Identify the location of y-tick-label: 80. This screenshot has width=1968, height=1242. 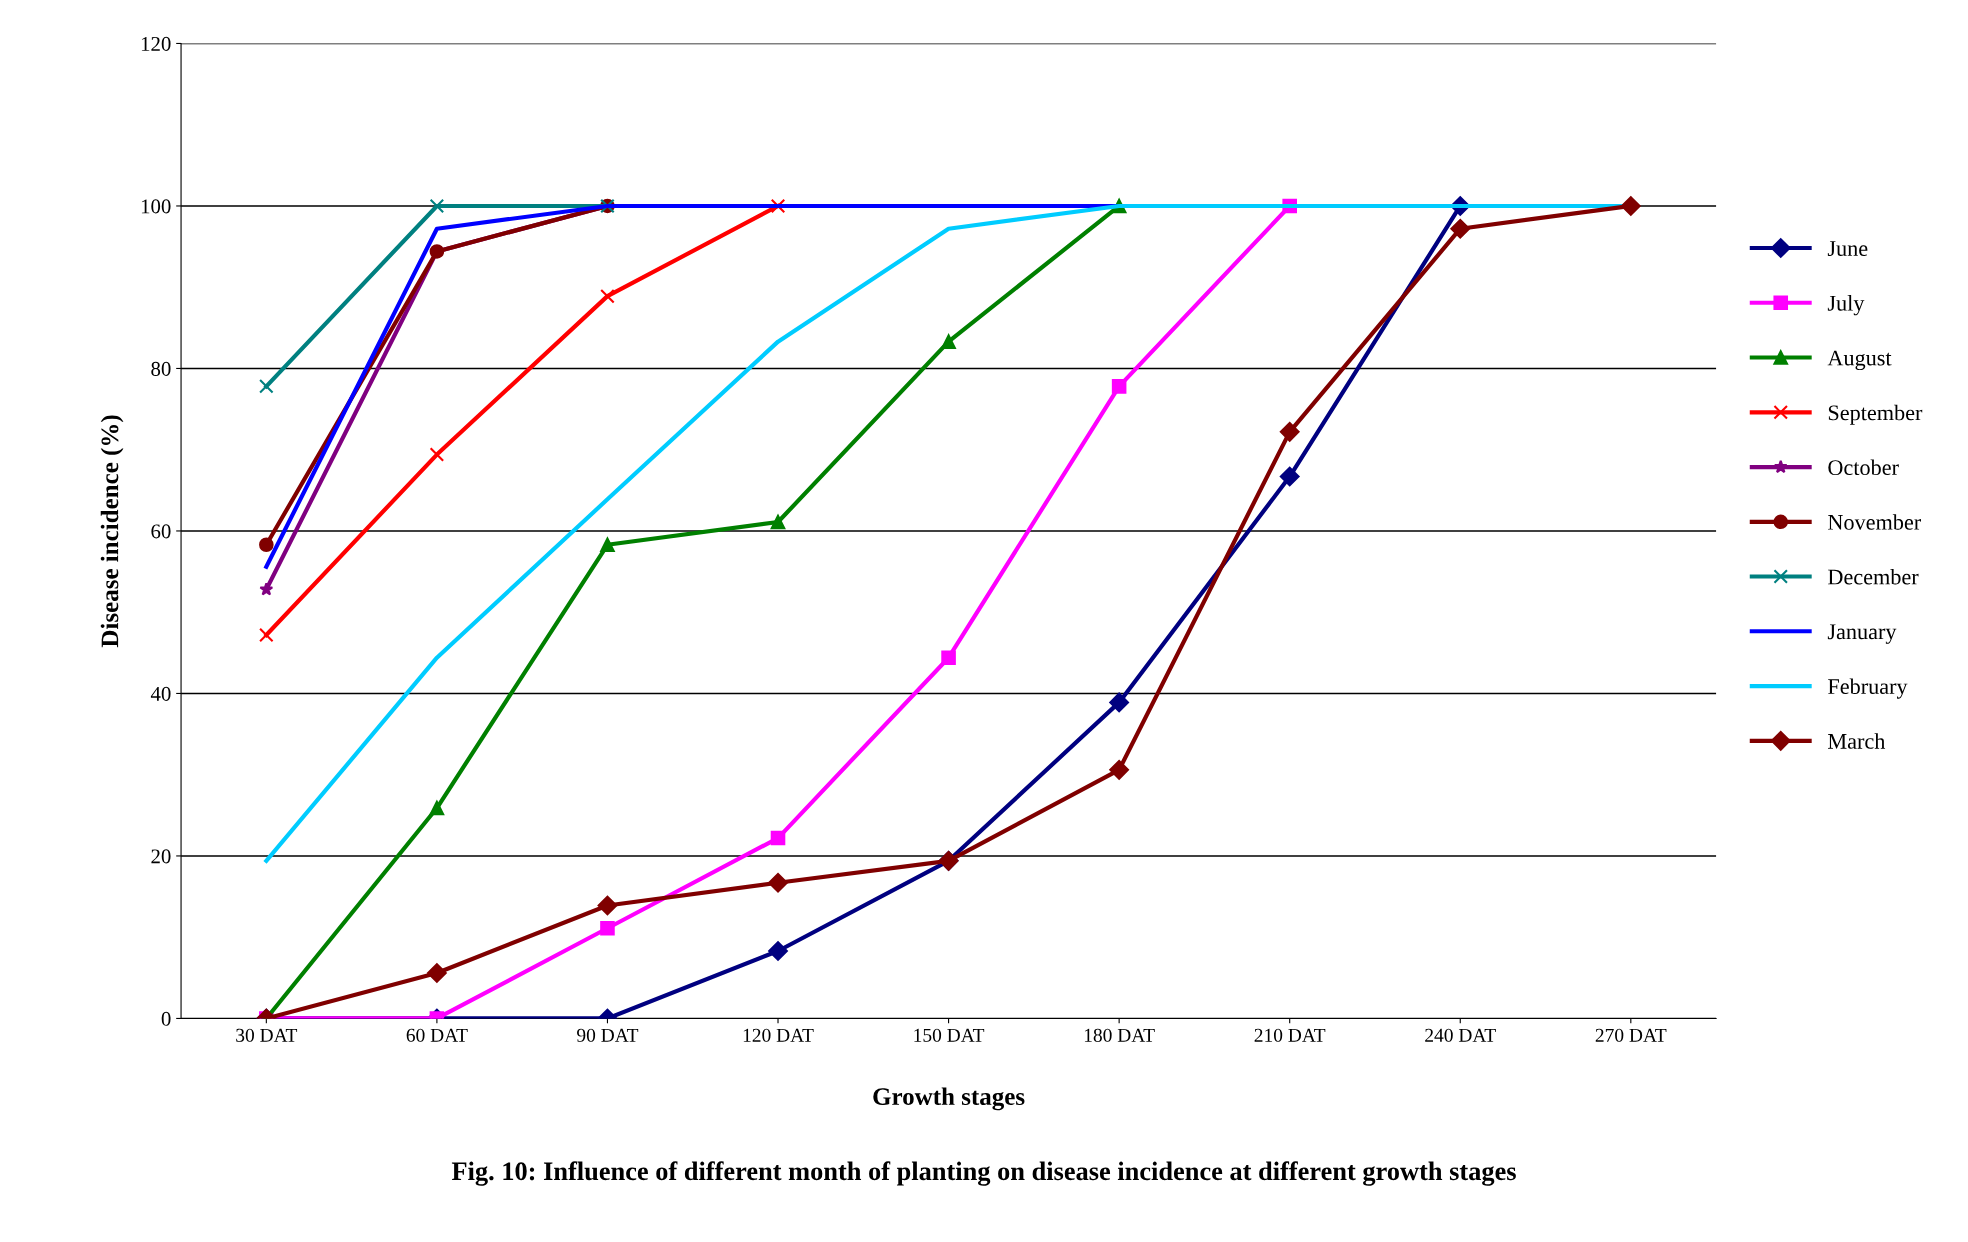
(161, 368).